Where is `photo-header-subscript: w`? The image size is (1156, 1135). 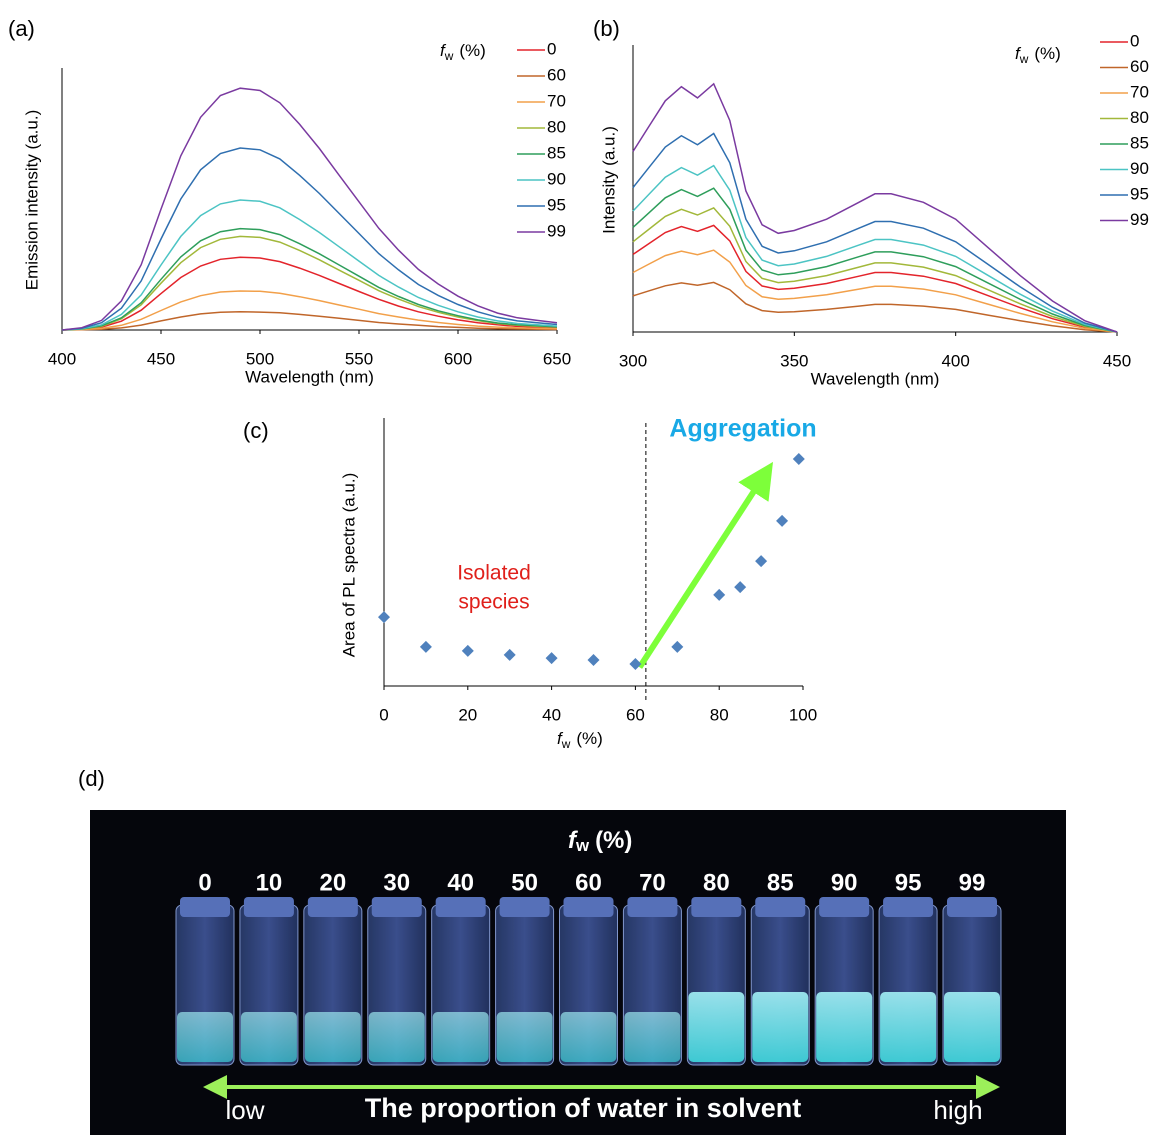 photo-header-subscript: w is located at coordinates (582, 845).